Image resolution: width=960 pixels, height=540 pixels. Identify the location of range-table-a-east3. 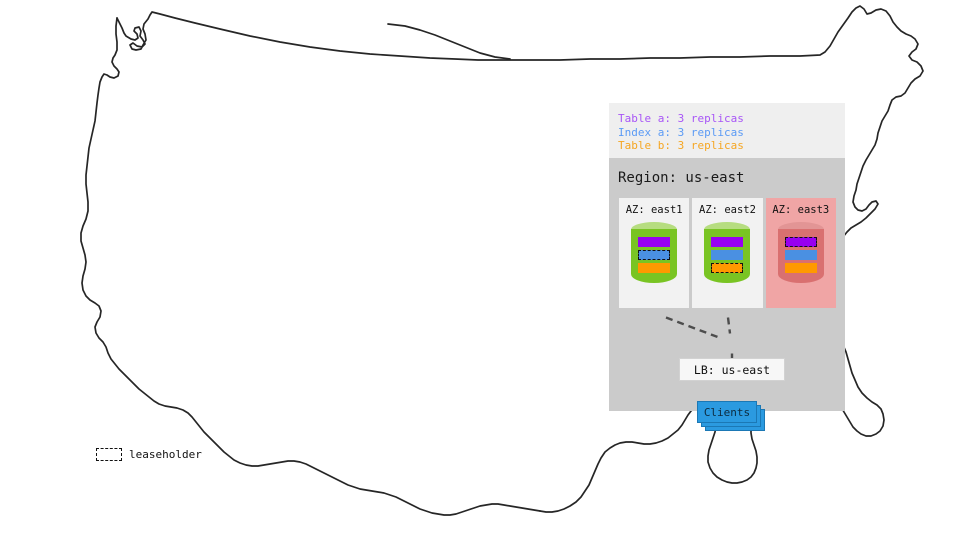
(800, 242).